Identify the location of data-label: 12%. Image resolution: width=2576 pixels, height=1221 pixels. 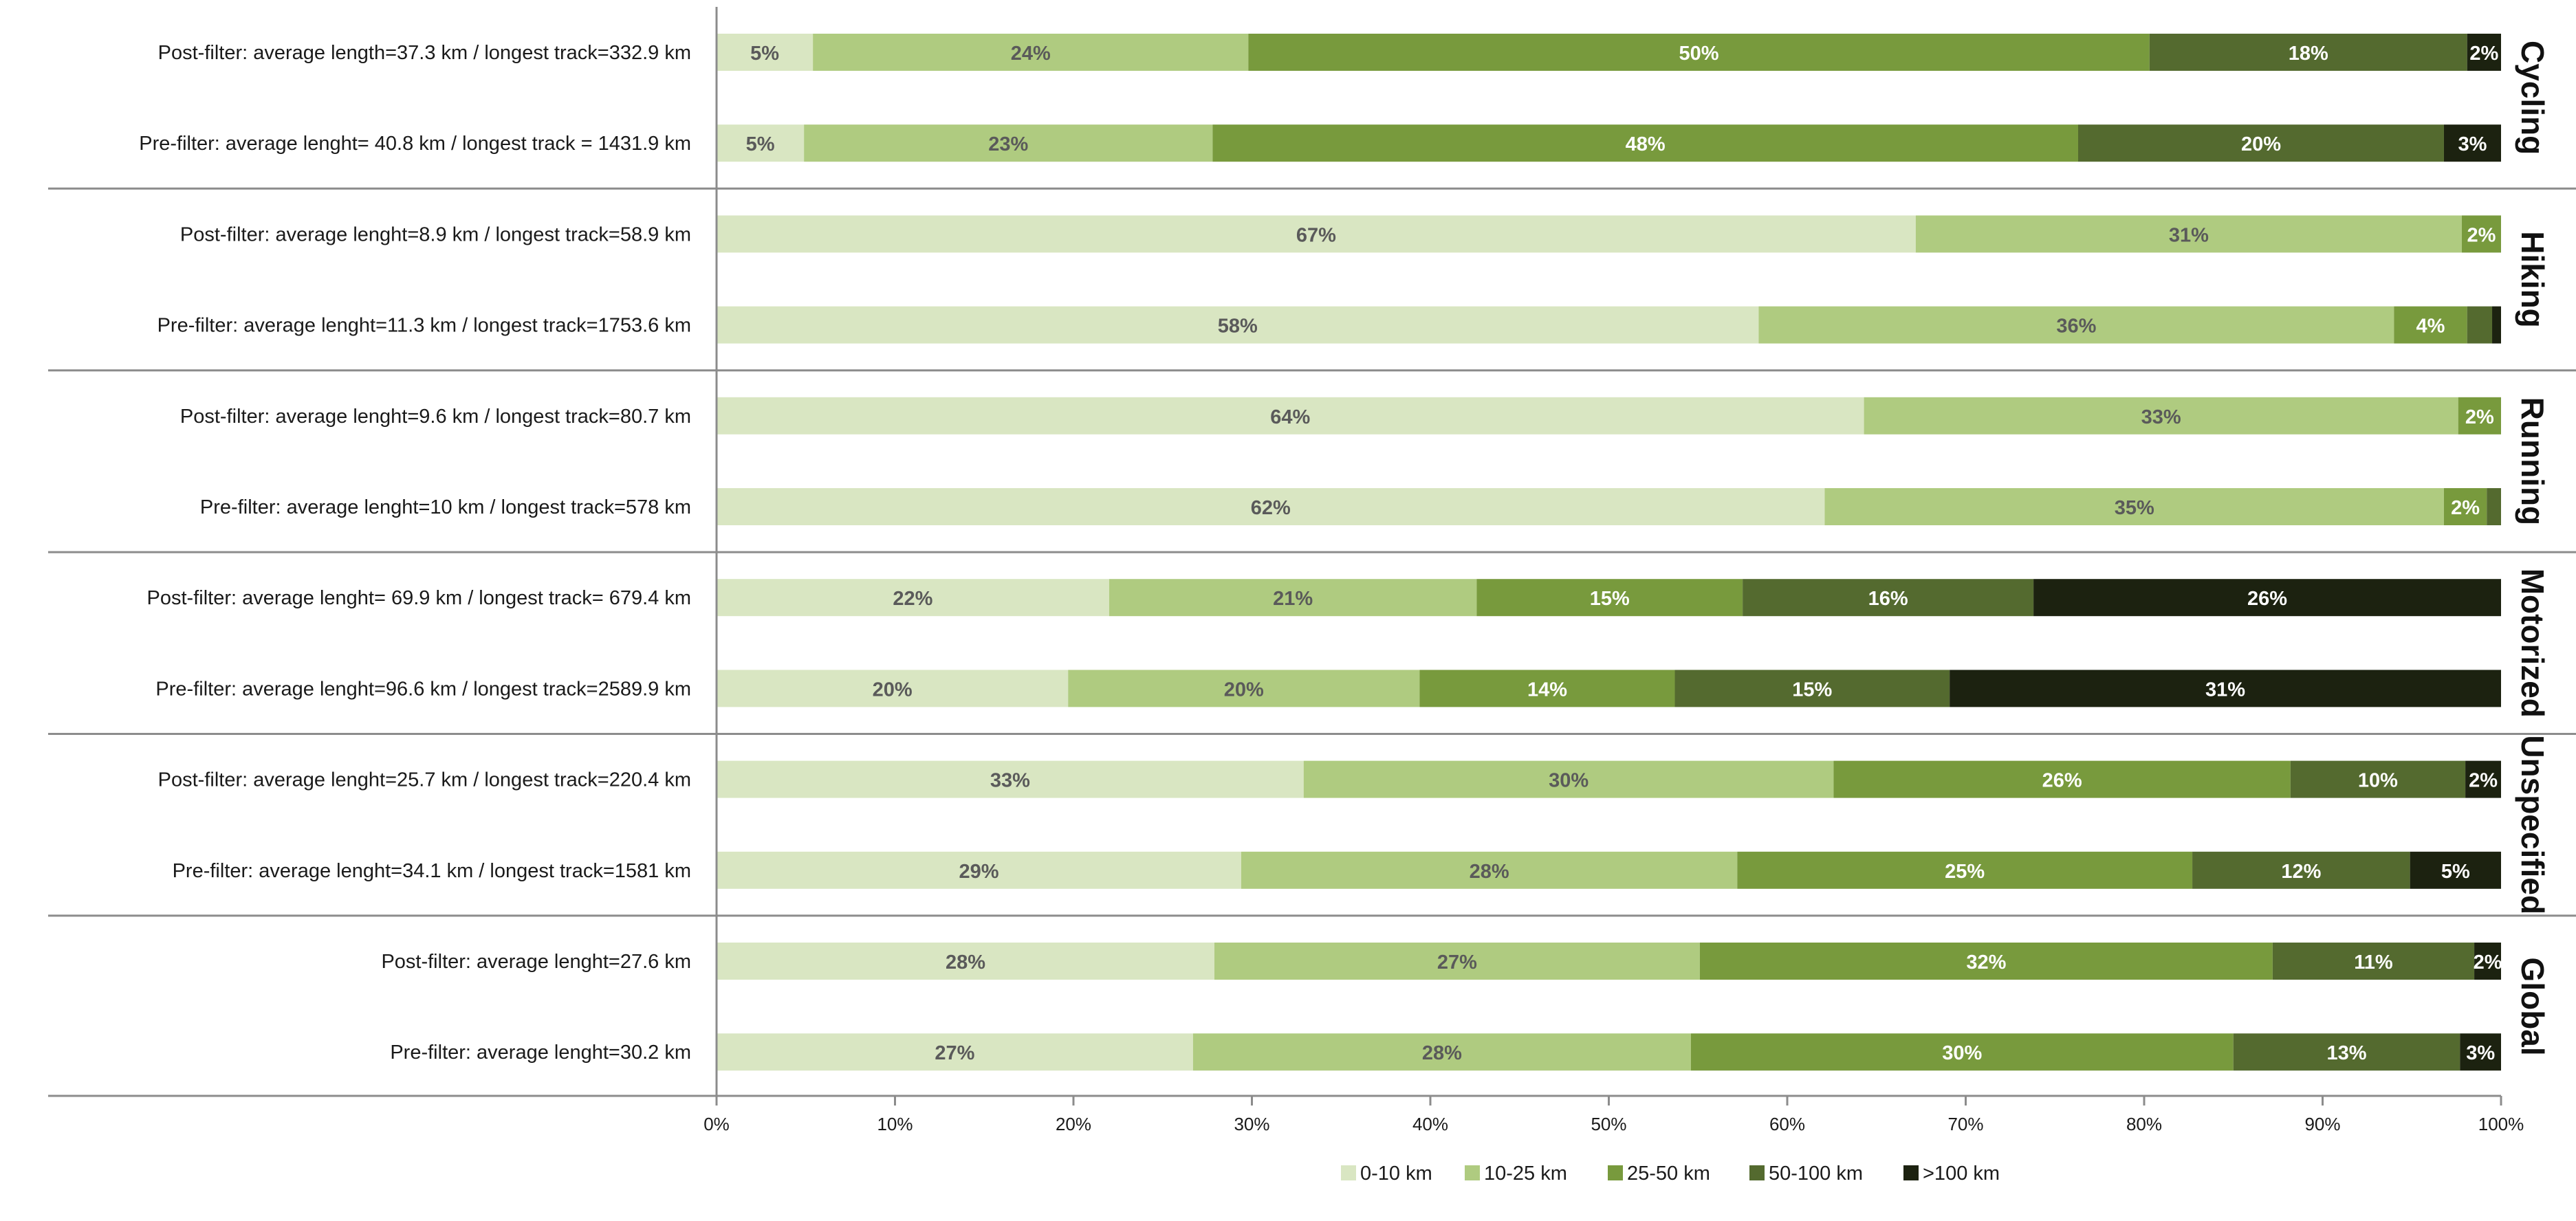
(2301, 872).